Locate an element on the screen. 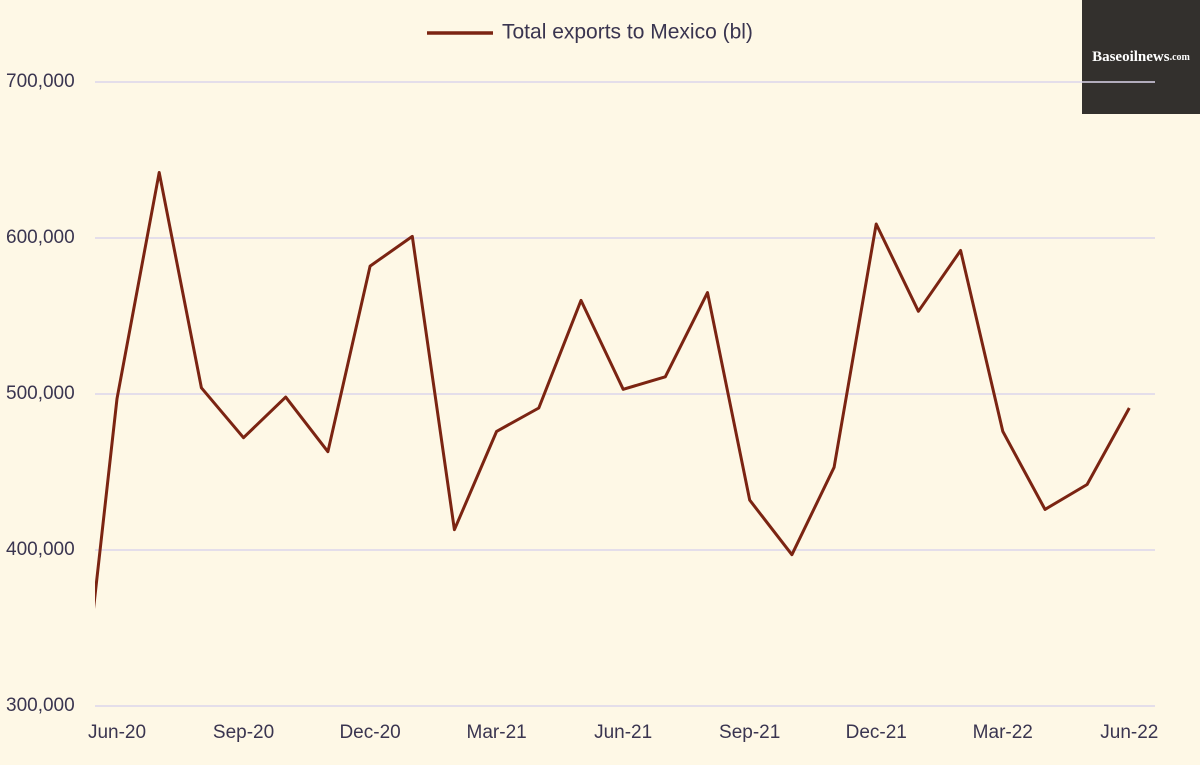 The height and width of the screenshot is (765, 1200). x-tick-label: Mar-21 is located at coordinates (497, 732).